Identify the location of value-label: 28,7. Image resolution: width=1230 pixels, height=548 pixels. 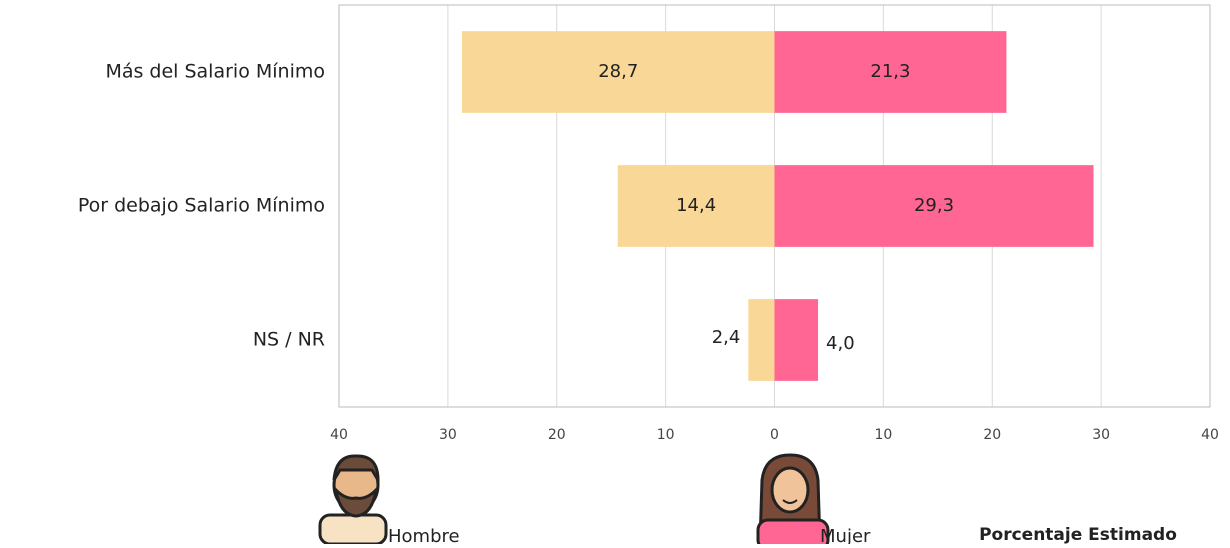
(618, 71).